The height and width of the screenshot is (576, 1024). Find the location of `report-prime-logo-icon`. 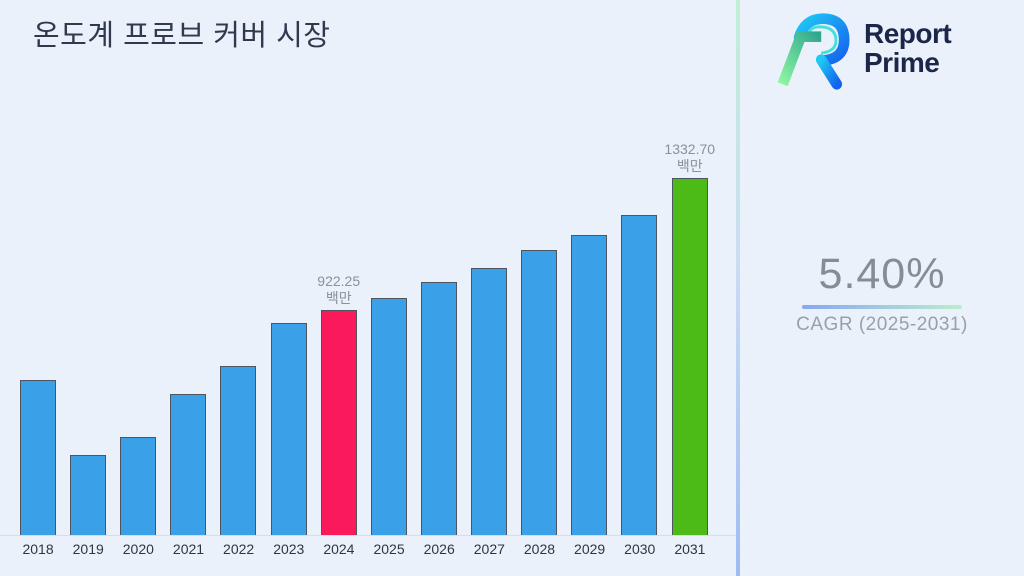

report-prime-logo-icon is located at coordinates (813, 51).